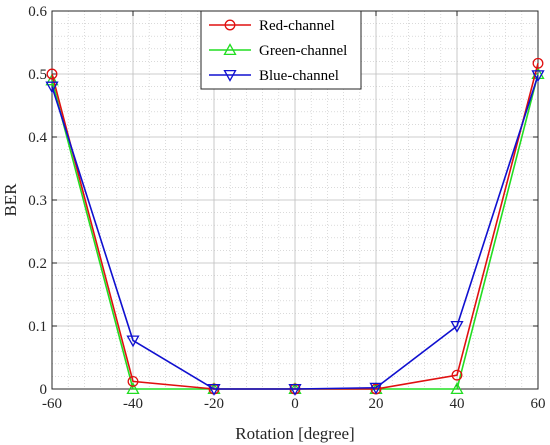  I want to click on legend-item-blue-channel: Blue-channel, so click(274, 76).